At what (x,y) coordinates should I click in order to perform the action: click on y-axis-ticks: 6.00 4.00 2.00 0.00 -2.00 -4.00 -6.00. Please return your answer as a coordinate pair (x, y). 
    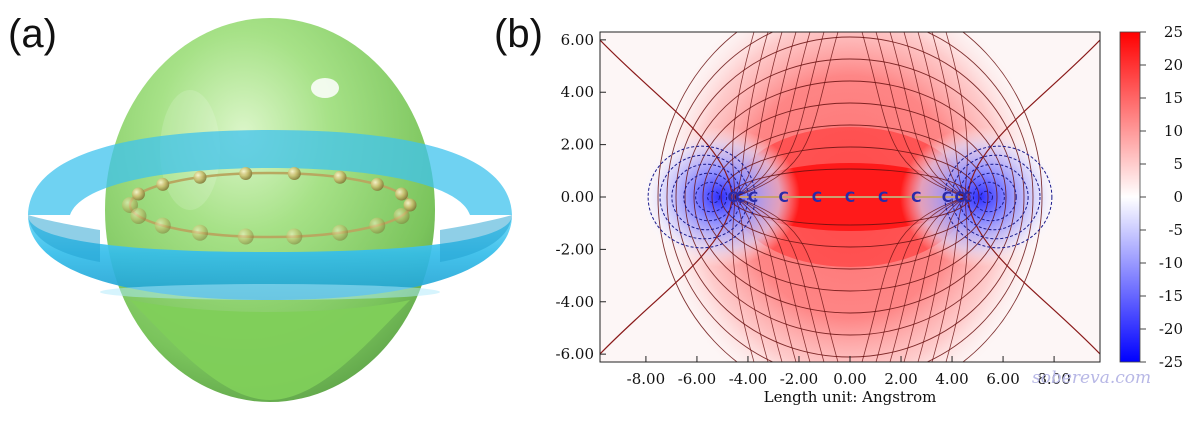
    Looking at the image, I should click on (581, 197).